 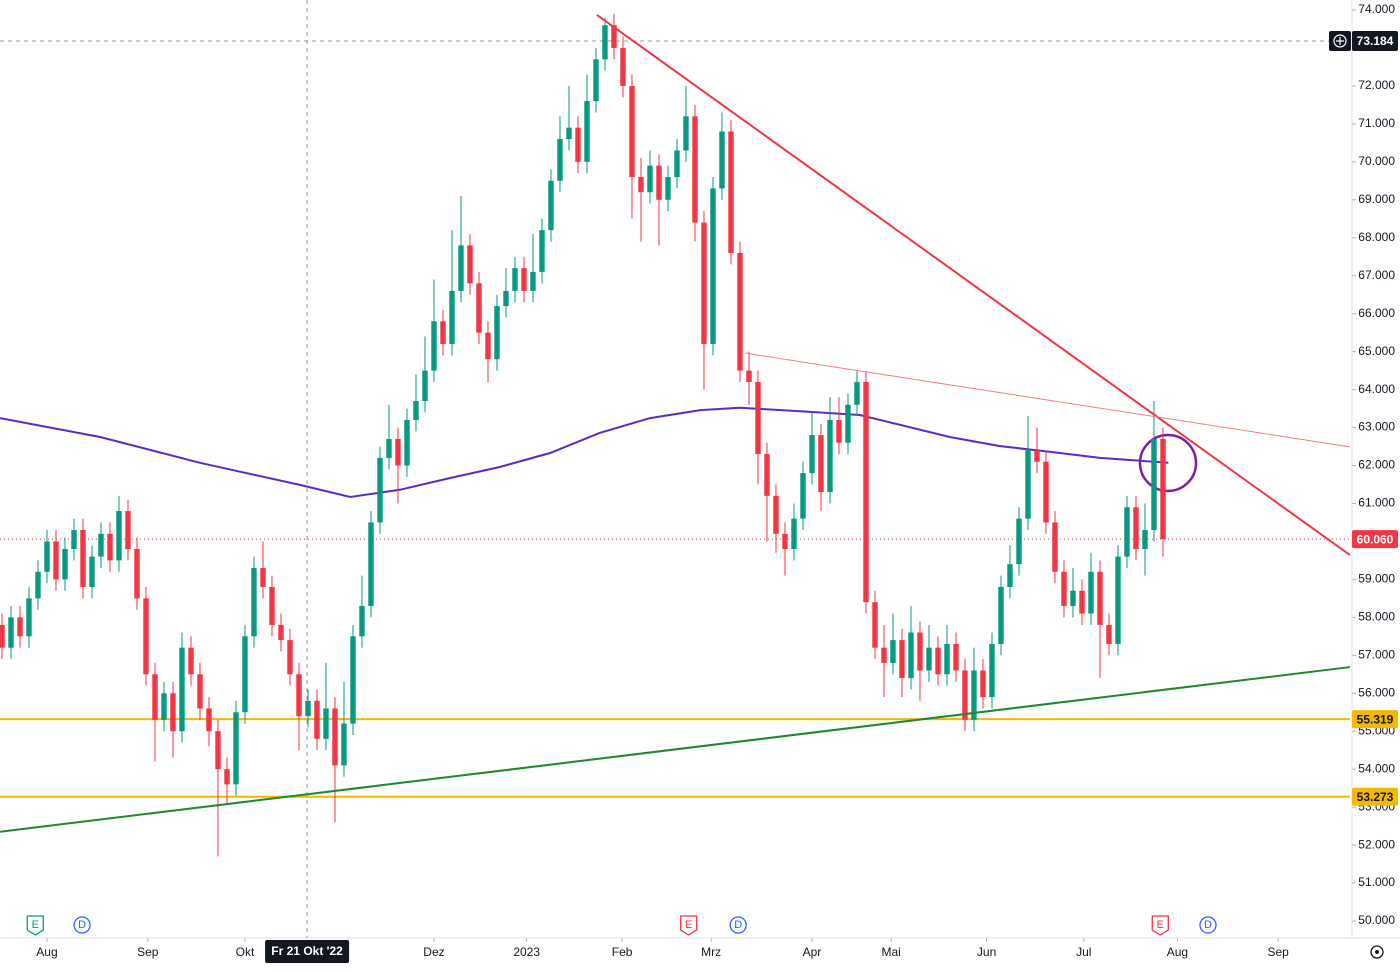 I want to click on y-tick-label: 63.000, so click(x=1376, y=427).